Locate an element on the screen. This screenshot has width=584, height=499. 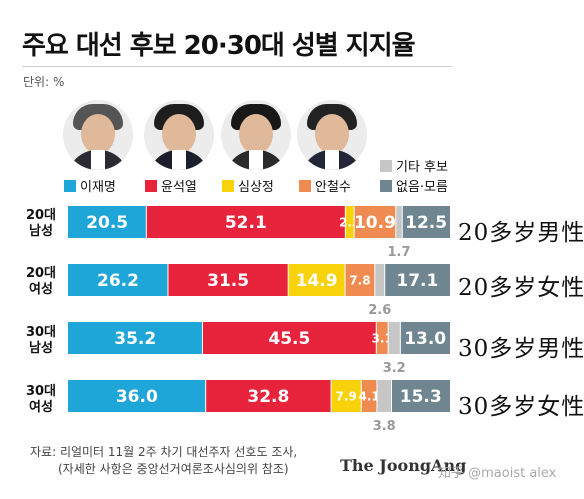
legend-item-sim: 심상정 is located at coordinates (248, 185).